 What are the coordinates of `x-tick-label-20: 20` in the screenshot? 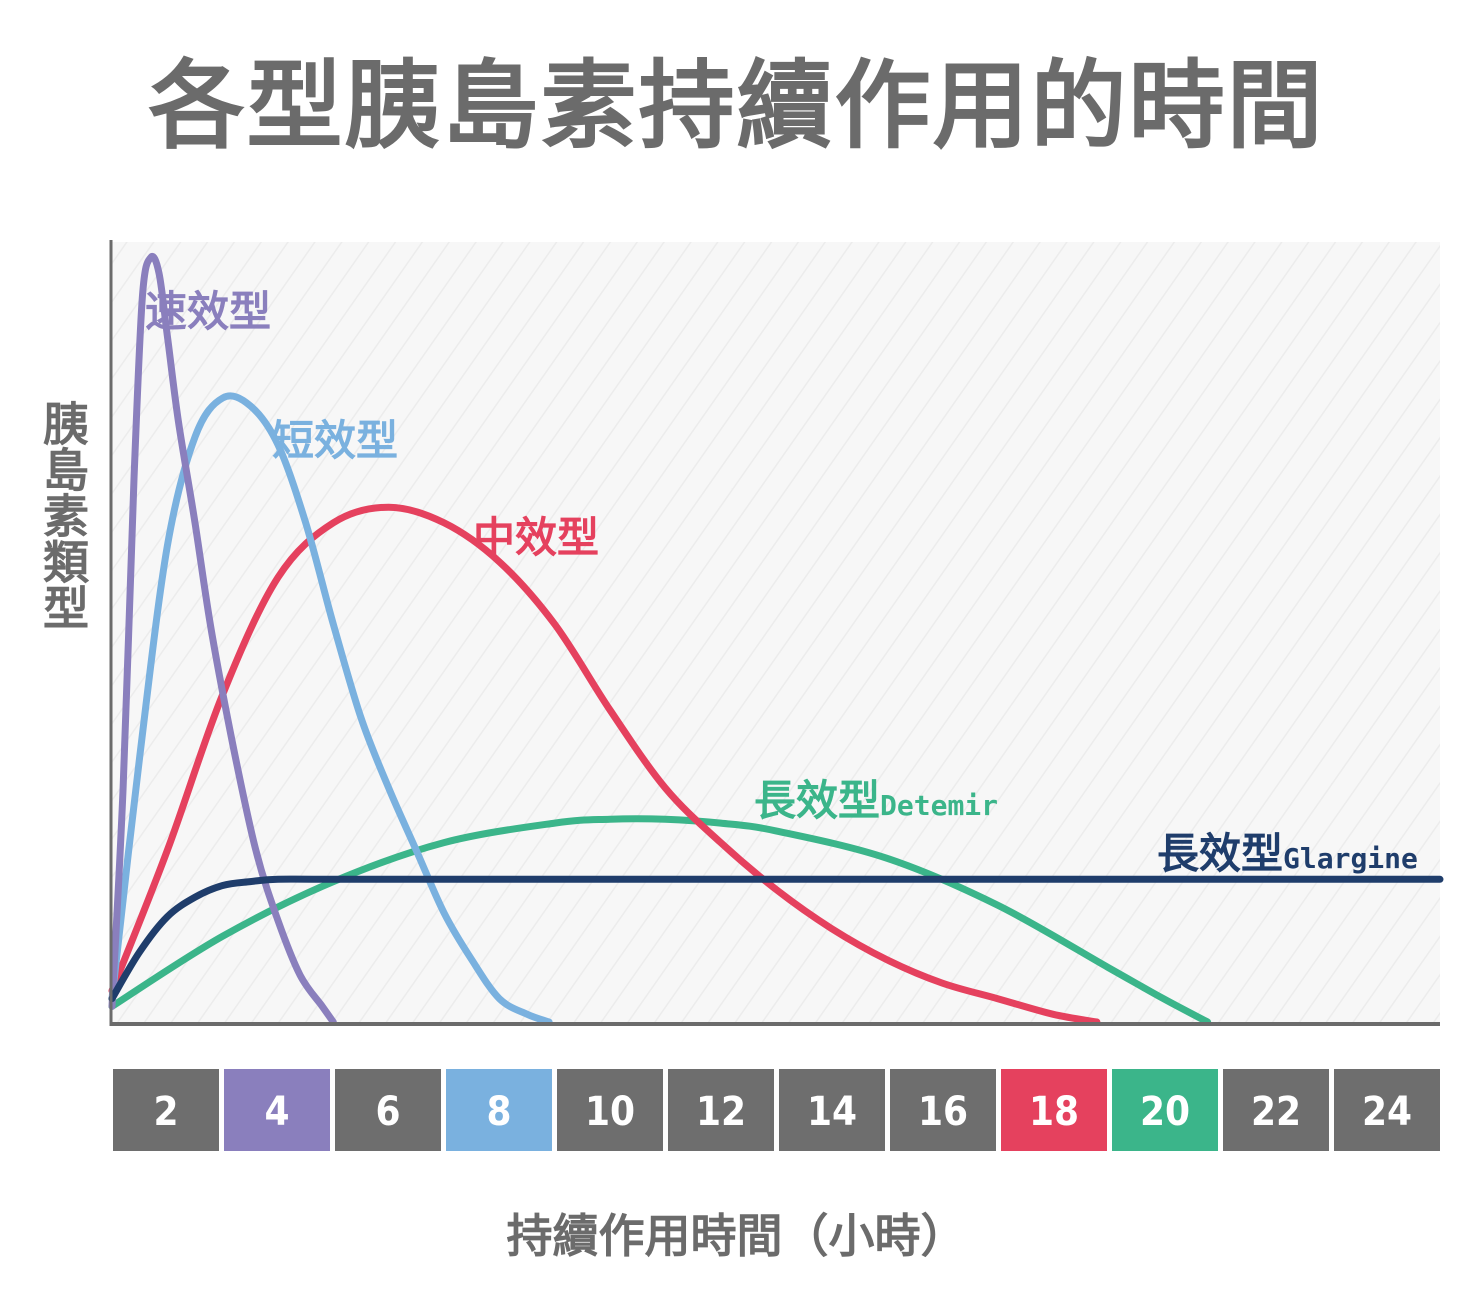 It's located at (1165, 1112).